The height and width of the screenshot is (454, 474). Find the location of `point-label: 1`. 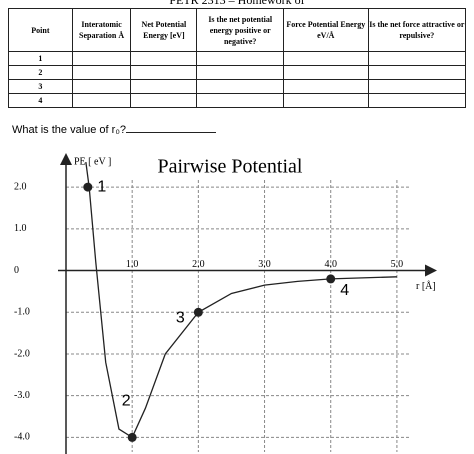

point-label: 1 is located at coordinates (101, 186).